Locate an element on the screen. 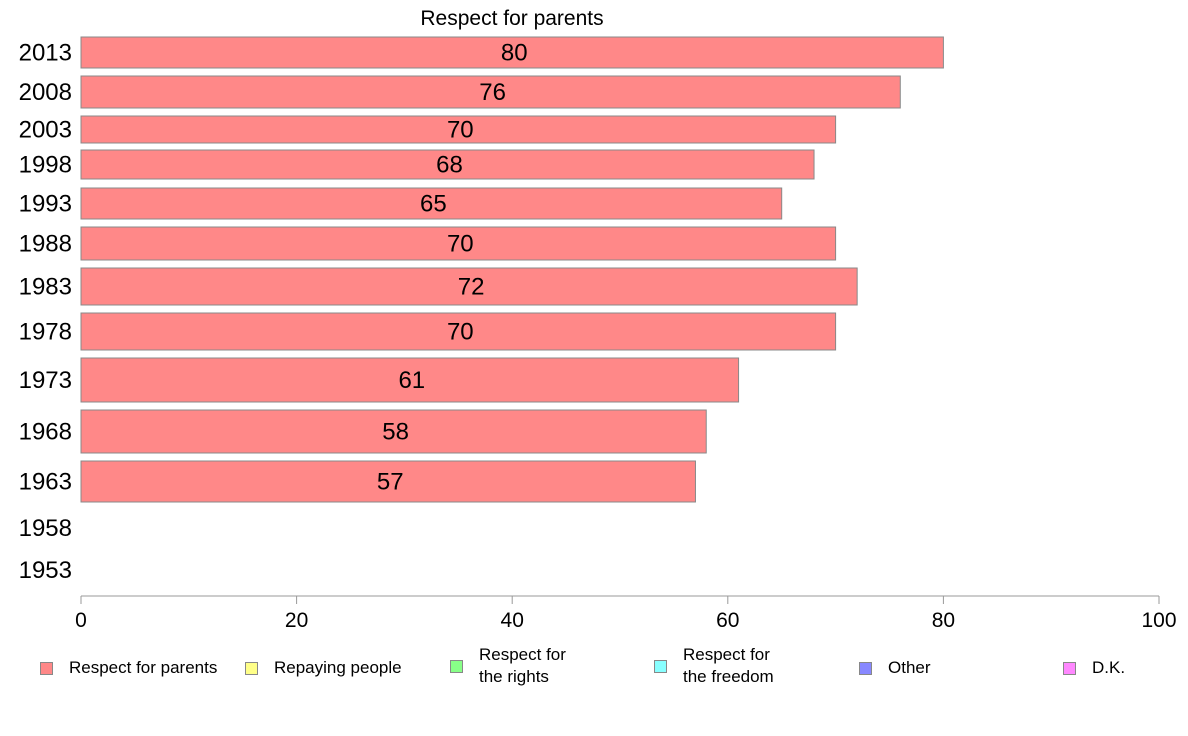 The image size is (1188, 736). data-label: 68 is located at coordinates (449, 165).